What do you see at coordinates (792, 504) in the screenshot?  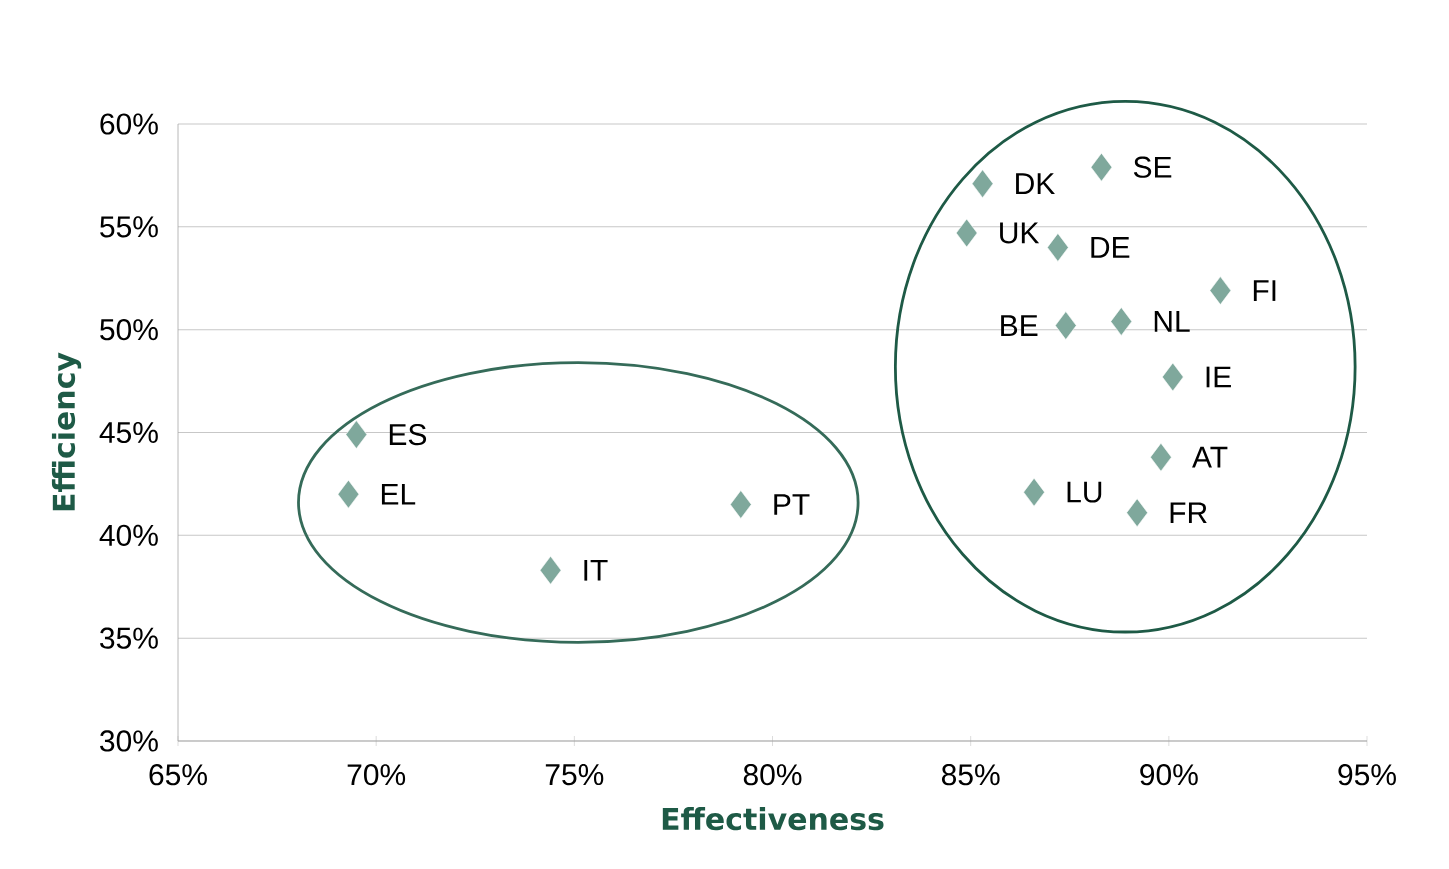 I see `annotation: PT` at bounding box center [792, 504].